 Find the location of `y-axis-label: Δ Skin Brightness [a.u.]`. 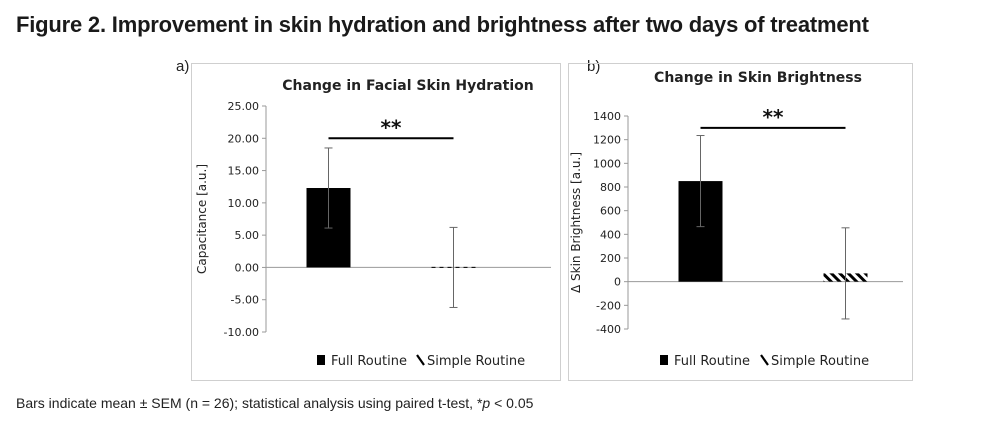

y-axis-label: Δ Skin Brightness [a.u.] is located at coordinates (576, 222).